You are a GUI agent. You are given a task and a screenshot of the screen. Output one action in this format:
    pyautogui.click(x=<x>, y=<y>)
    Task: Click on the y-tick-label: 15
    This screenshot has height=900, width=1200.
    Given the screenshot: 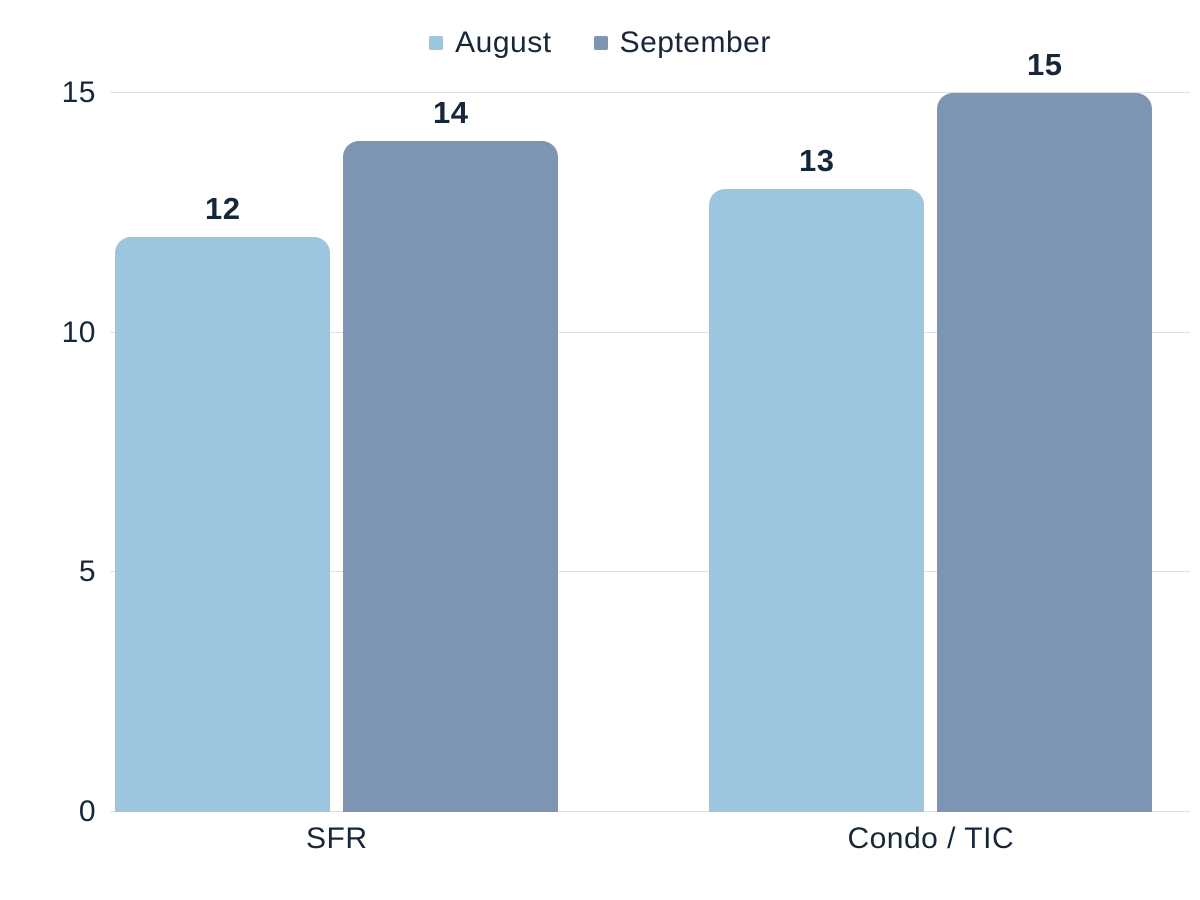 What is the action you would take?
    pyautogui.click(x=78, y=92)
    